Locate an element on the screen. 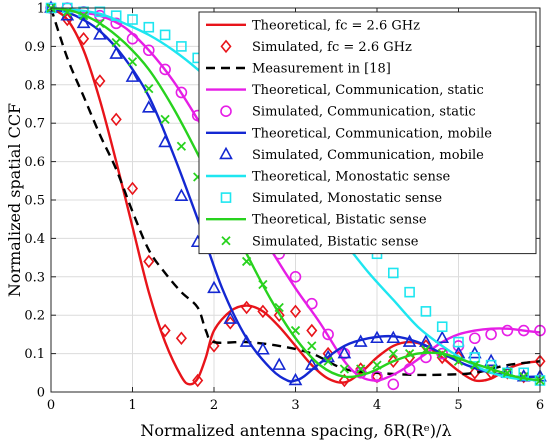 Image resolution: width=548 pixels, height=446 pixels. x-tick-label: 6 is located at coordinates (540, 405).